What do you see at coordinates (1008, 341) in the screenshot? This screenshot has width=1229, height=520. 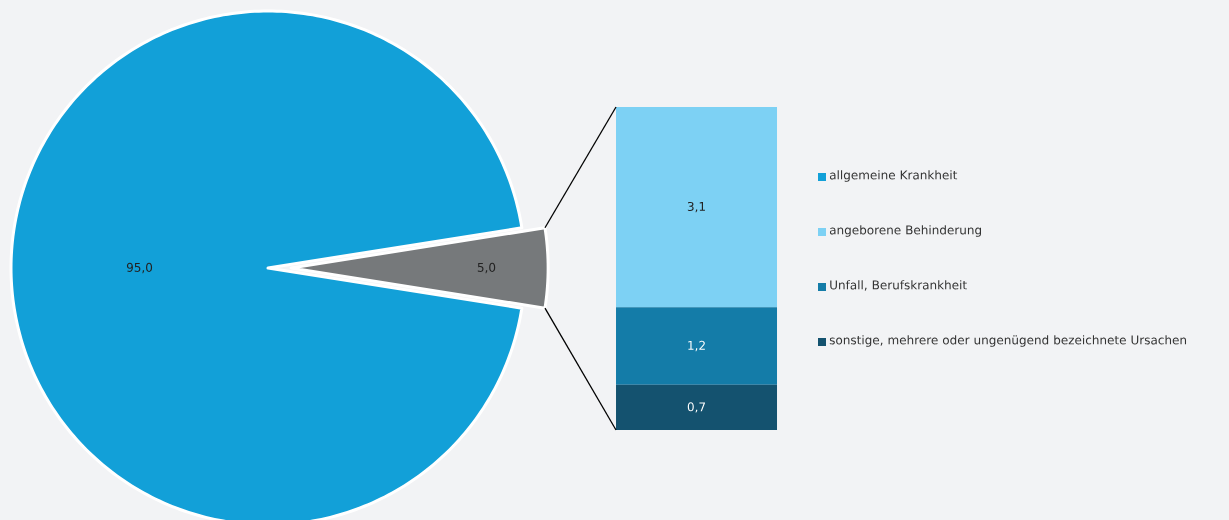 I see `legend-label: sonstige, mehrere oder ungenügend bezeichnete Ursachen` at bounding box center [1008, 341].